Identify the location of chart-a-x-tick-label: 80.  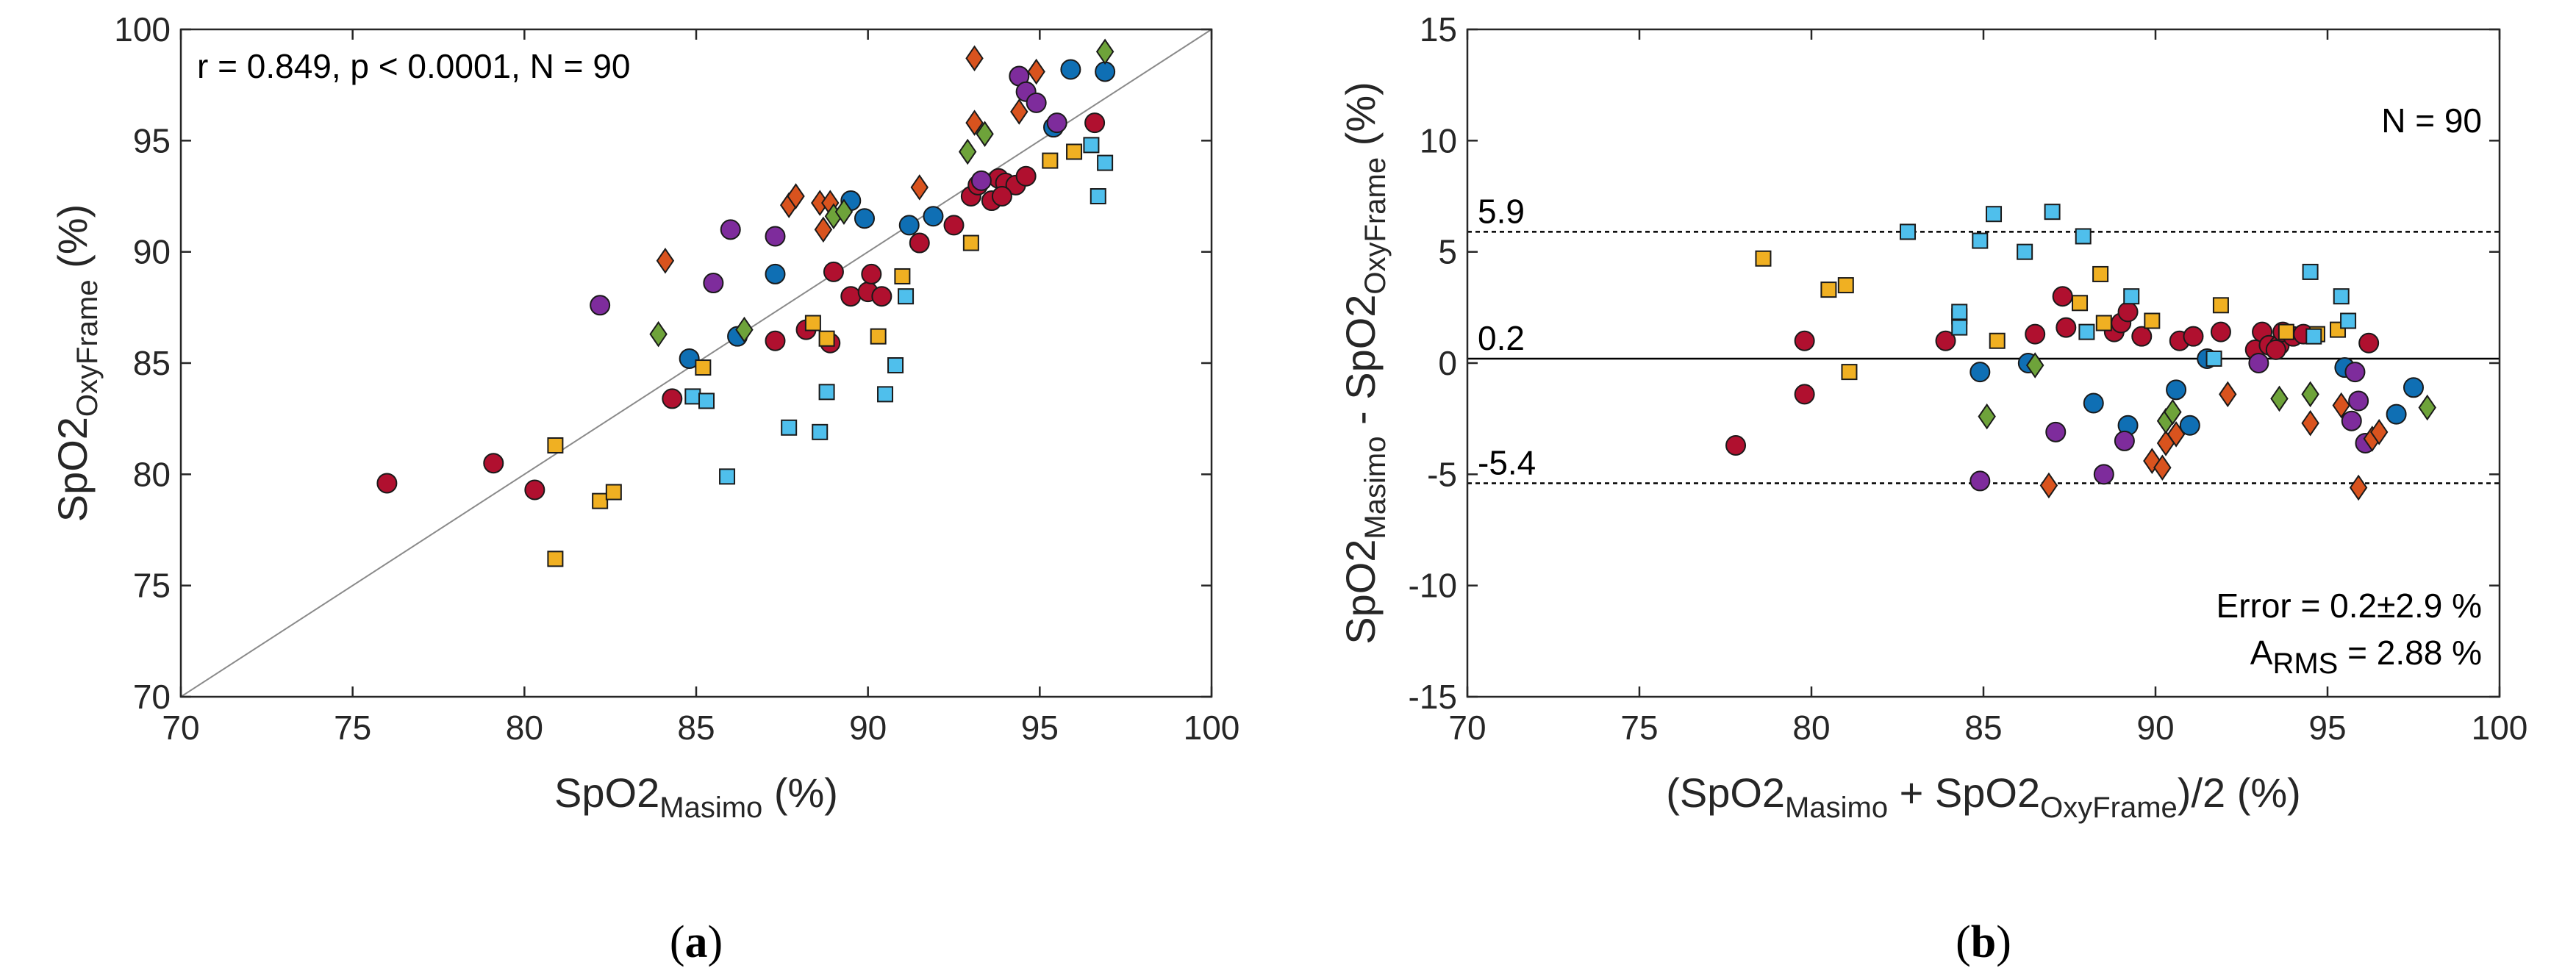
(524, 728).